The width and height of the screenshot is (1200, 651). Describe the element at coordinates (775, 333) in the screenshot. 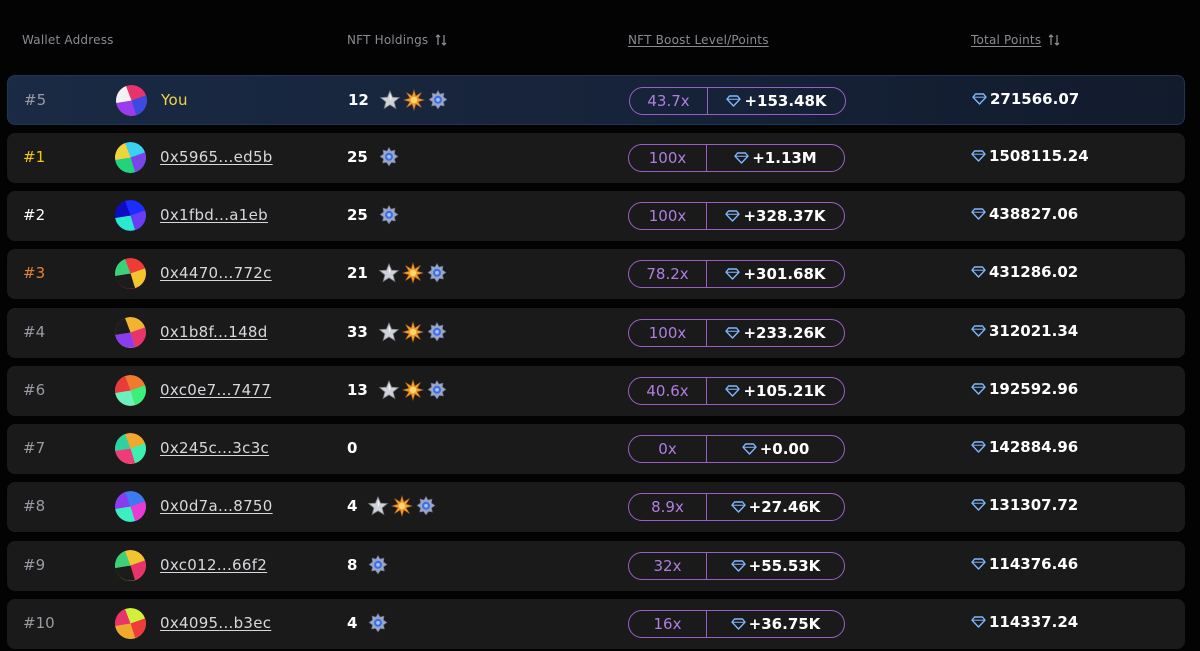

I see `boost-points: +233.26K` at that location.